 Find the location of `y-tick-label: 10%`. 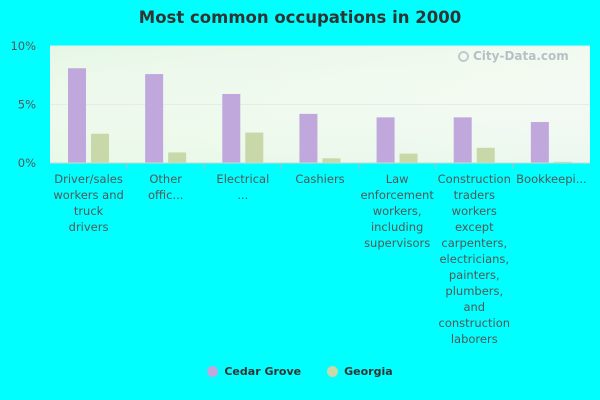

y-tick-label: 10% is located at coordinates (23, 46).